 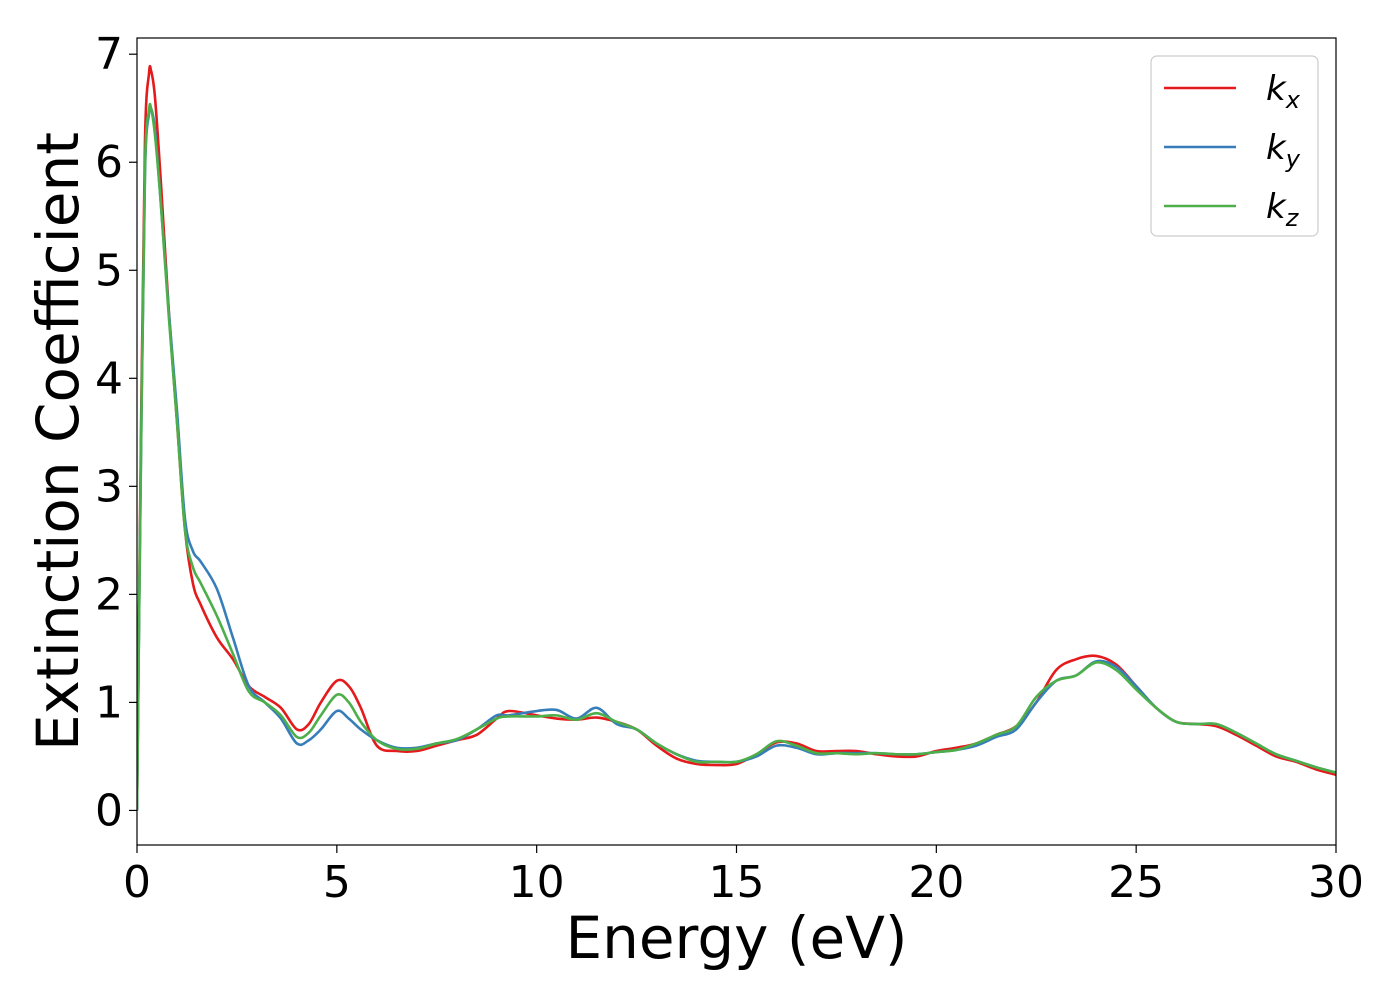 What do you see at coordinates (337, 882) in the screenshot?
I see `x-tick-label: 5` at bounding box center [337, 882].